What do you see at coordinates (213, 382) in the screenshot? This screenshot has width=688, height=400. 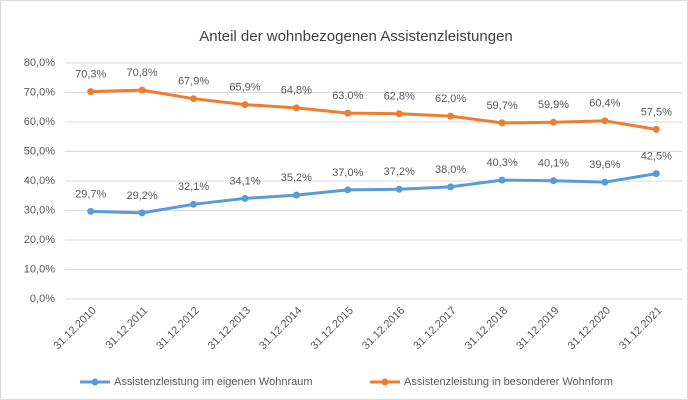 I see `legend-label: Assistenzleistung im eigenen Wohnraum` at bounding box center [213, 382].